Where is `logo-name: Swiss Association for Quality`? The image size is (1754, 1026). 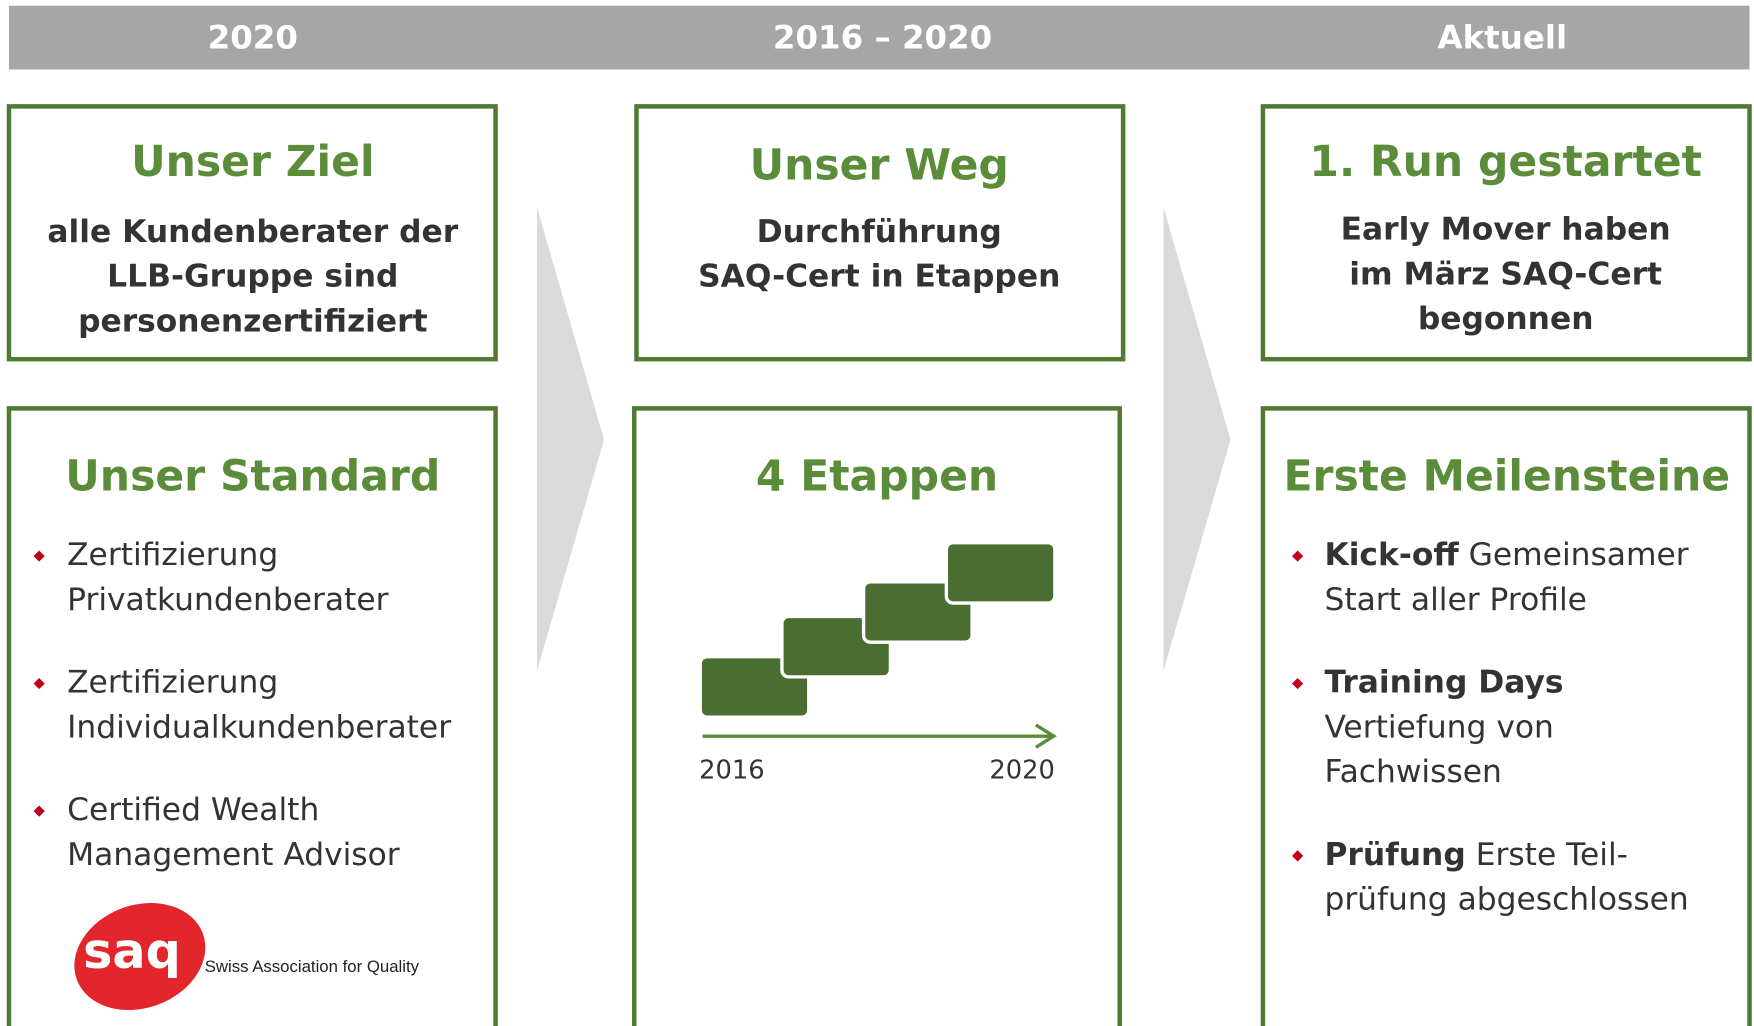
logo-name: Swiss Association for Quality is located at coordinates (312, 966).